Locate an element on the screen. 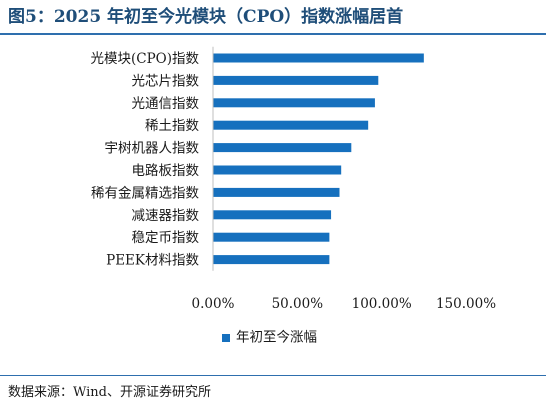 This screenshot has height=404, width=546. legend: 年初至今涨幅 is located at coordinates (269, 337).